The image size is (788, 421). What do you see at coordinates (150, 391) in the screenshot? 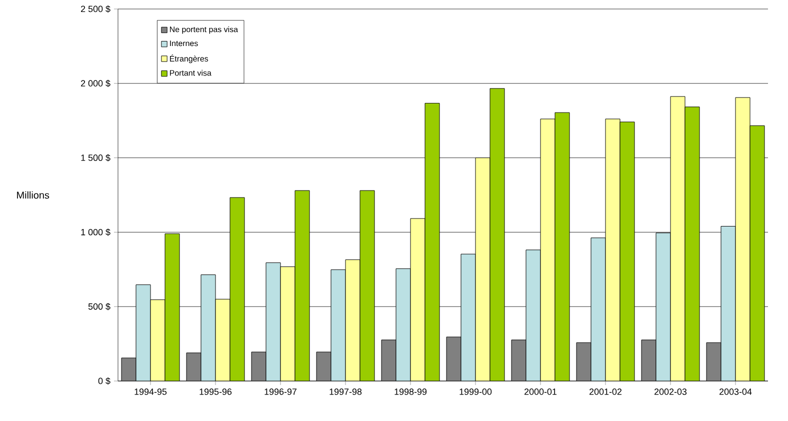
I see `x-tick-label: 1994-95` at bounding box center [150, 391].